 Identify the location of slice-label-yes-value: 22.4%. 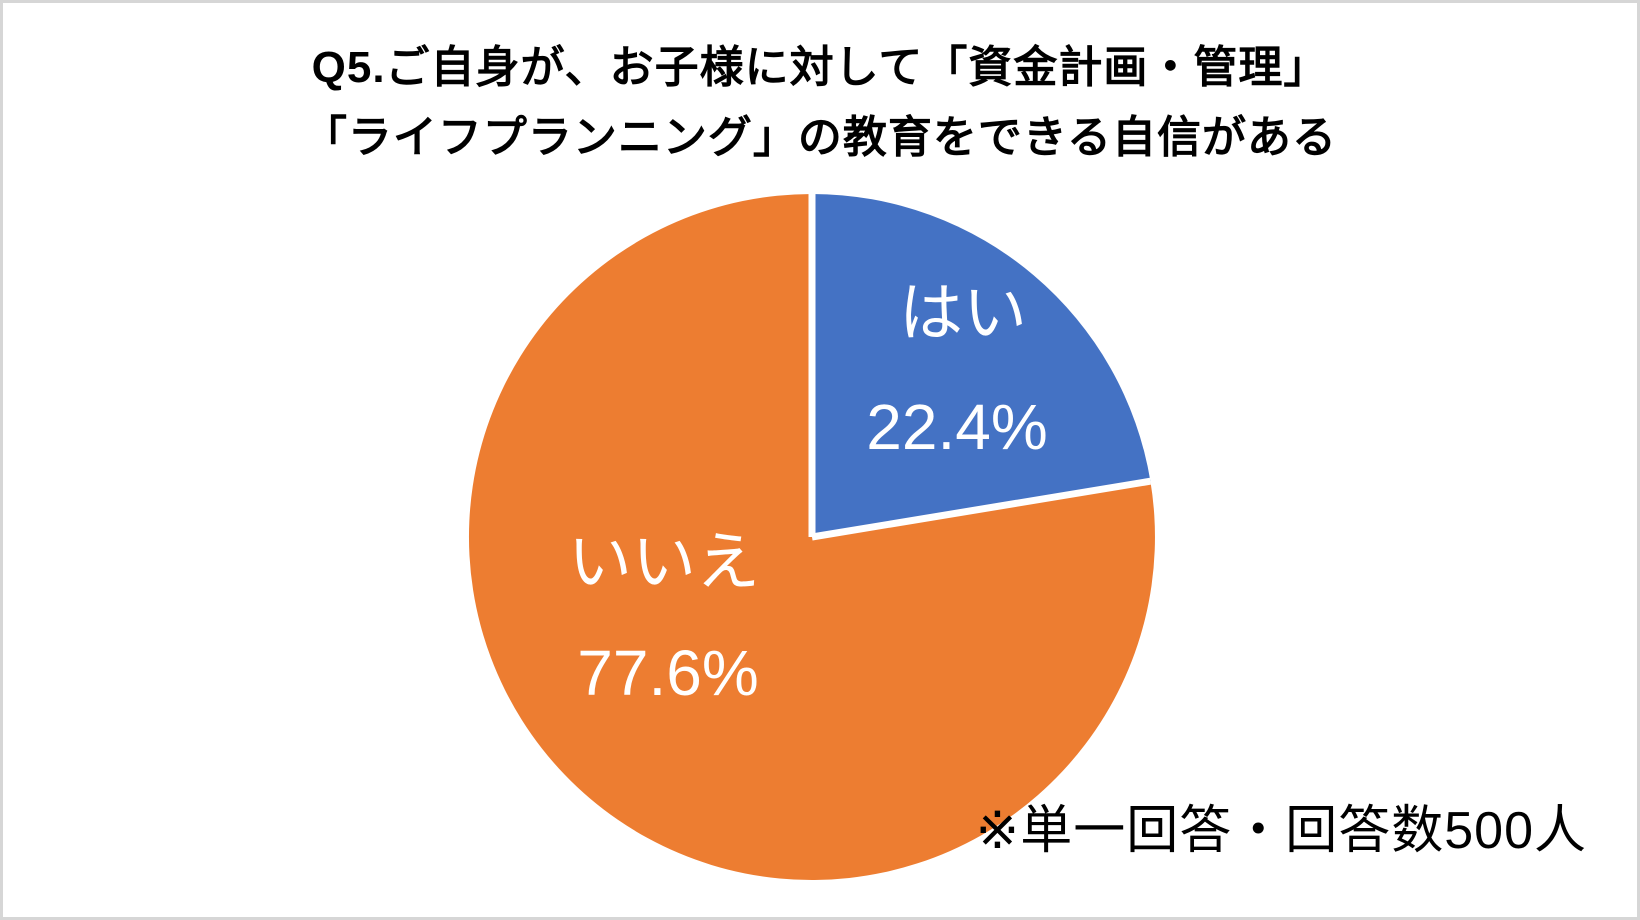
(956, 427).